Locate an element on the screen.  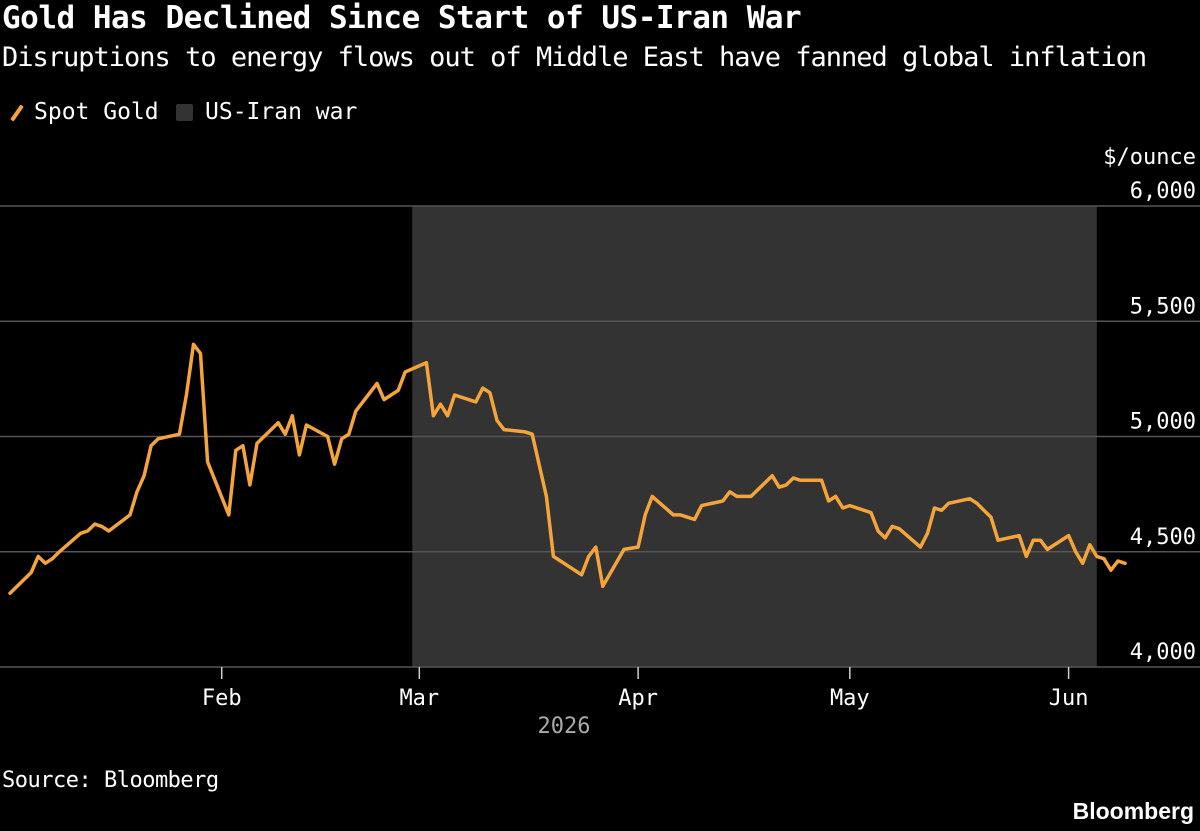
x-tick-label: Feb is located at coordinates (222, 698).